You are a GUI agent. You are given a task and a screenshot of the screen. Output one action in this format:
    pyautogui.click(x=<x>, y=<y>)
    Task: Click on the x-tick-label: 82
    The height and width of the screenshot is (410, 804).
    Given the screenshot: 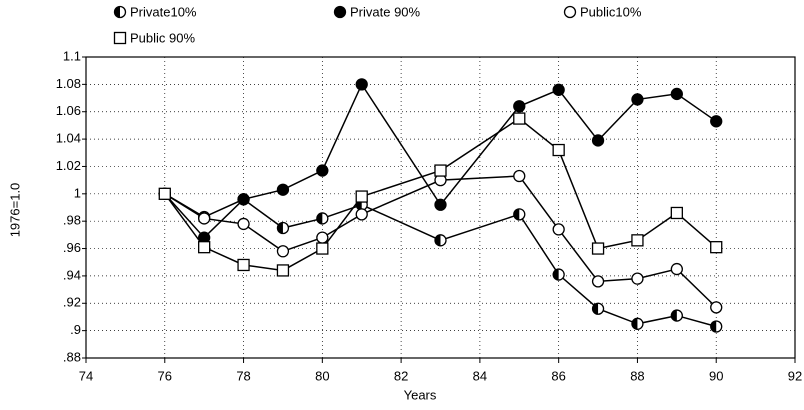 What is the action you would take?
    pyautogui.click(x=401, y=375)
    